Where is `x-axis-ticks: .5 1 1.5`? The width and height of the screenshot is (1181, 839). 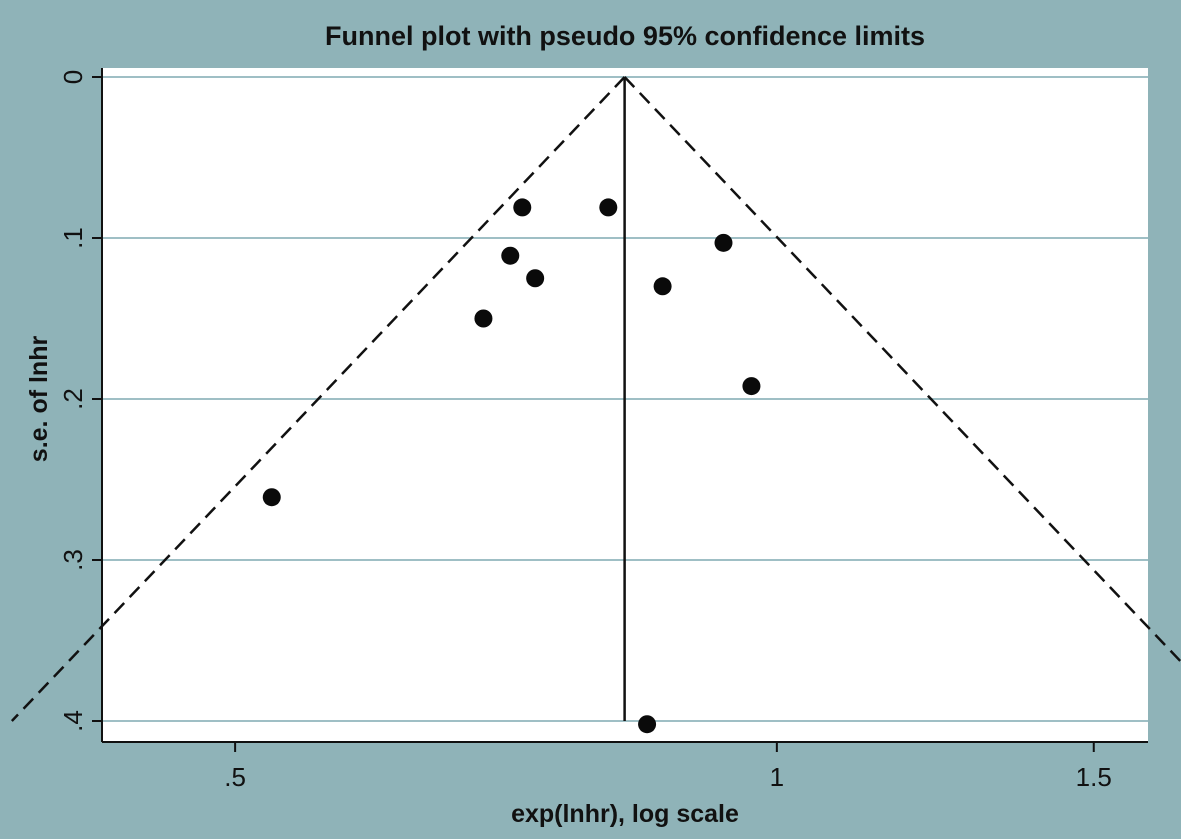
x-axis-ticks: .5 1 1.5 is located at coordinates (668, 767).